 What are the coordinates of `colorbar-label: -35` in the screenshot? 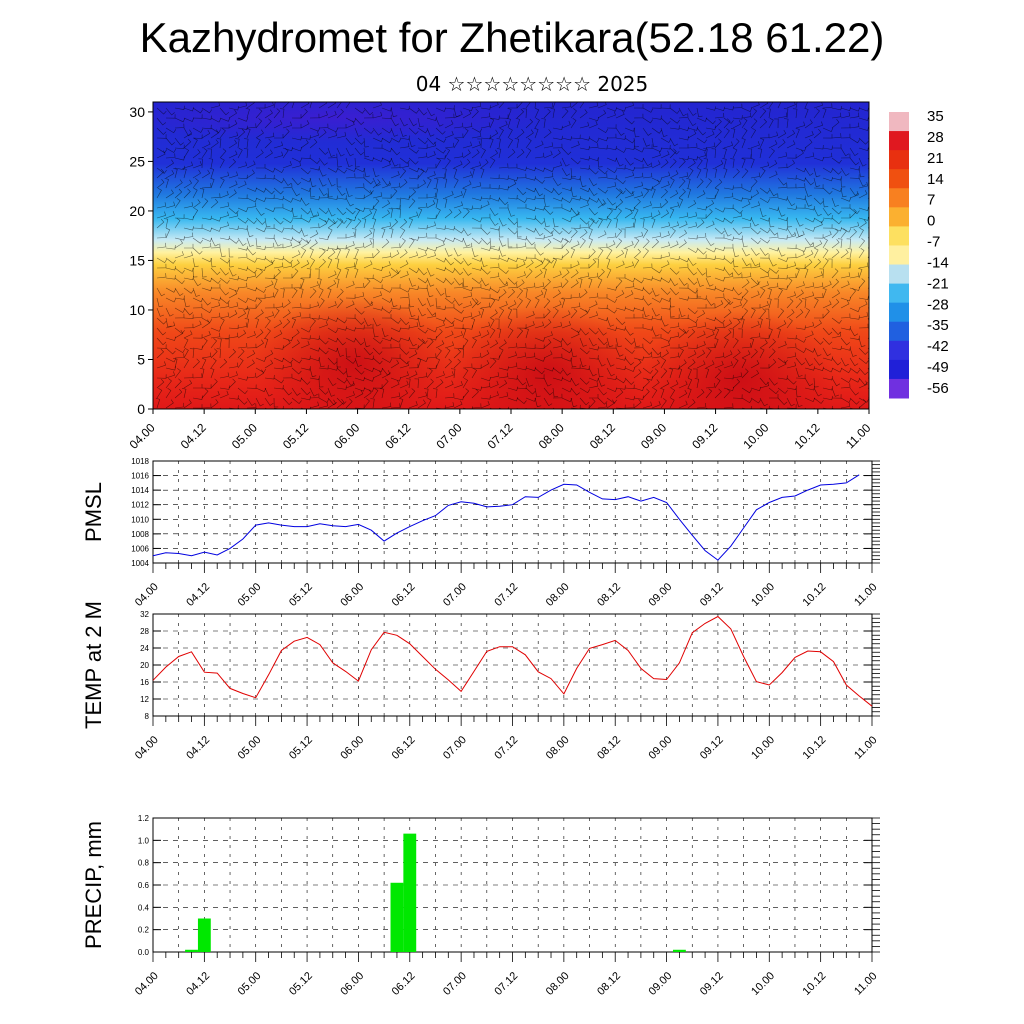 It's located at (938, 325).